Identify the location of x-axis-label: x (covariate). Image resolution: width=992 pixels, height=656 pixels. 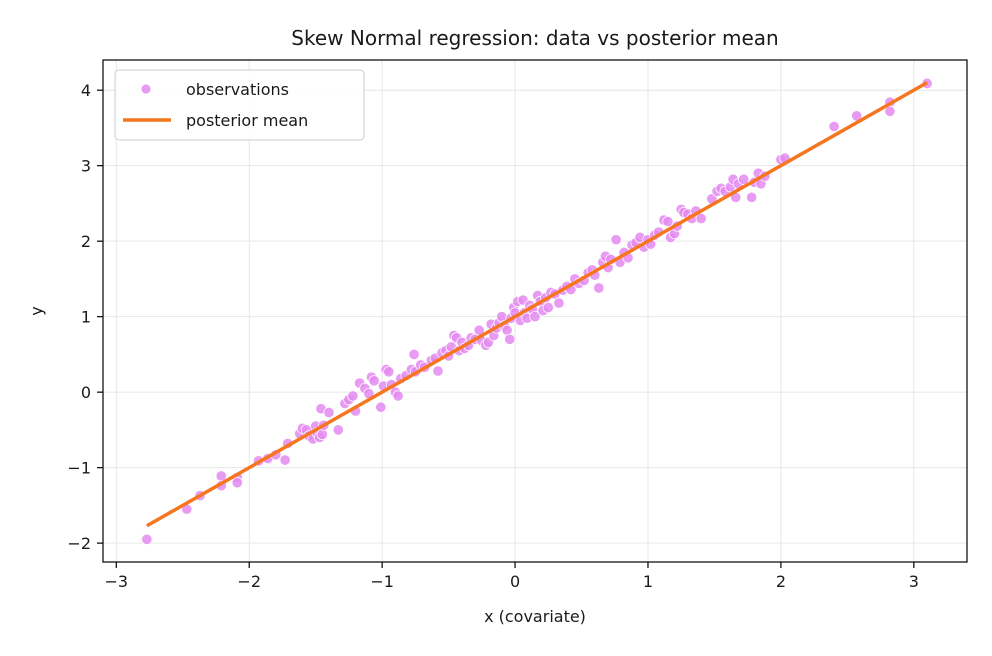
(535, 616).